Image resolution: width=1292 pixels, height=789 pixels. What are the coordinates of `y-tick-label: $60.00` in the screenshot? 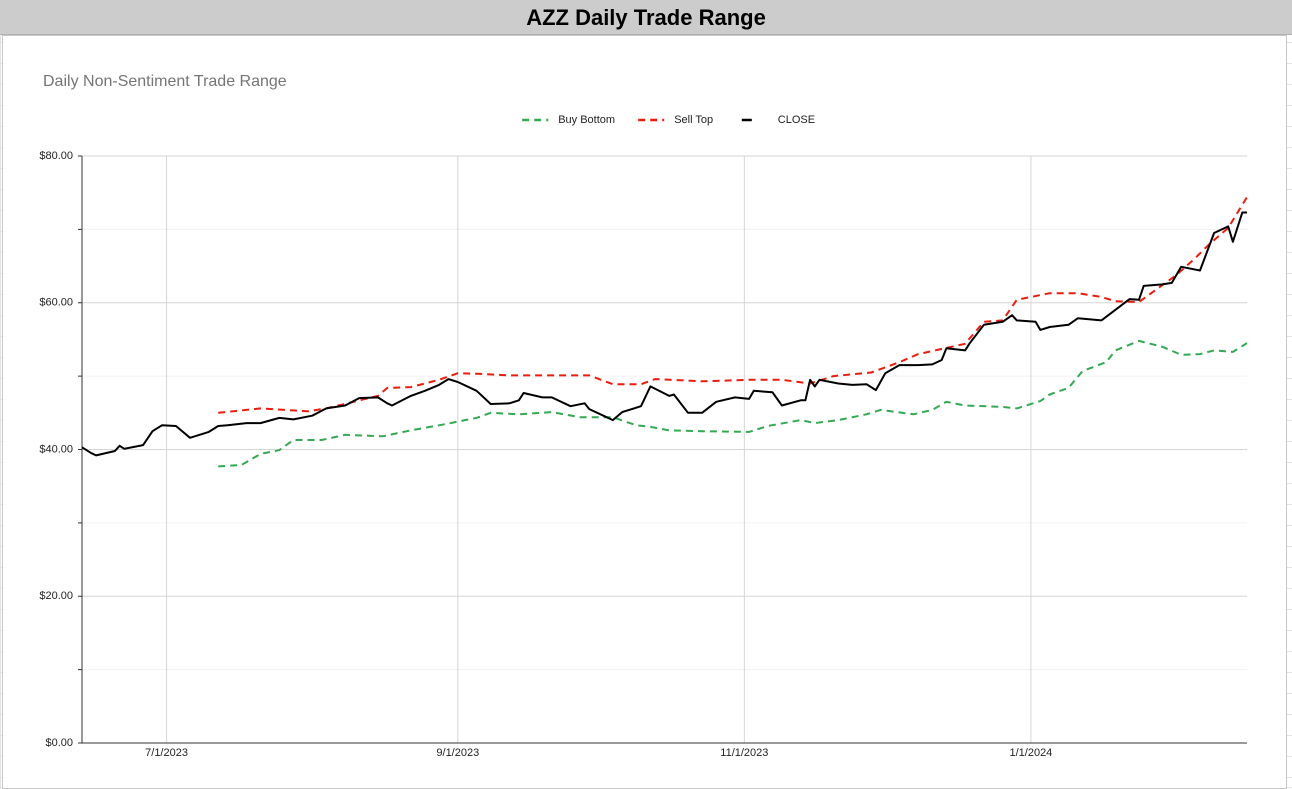 It's located at (56, 303).